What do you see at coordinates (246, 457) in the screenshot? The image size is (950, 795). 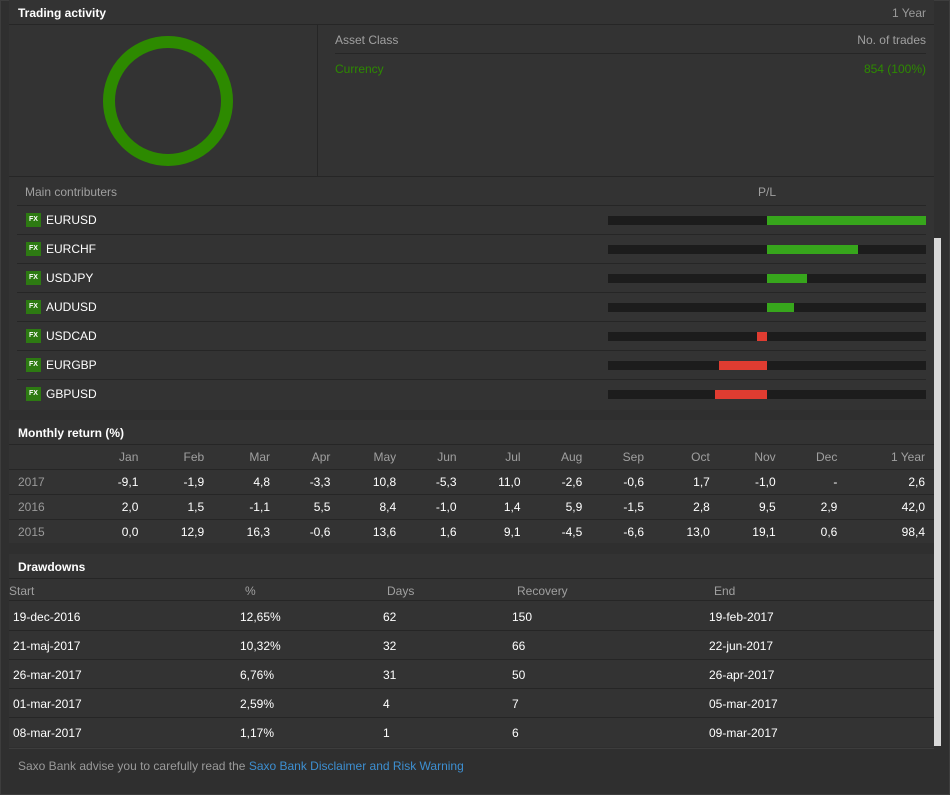 I see `month-column-header: Mar` at bounding box center [246, 457].